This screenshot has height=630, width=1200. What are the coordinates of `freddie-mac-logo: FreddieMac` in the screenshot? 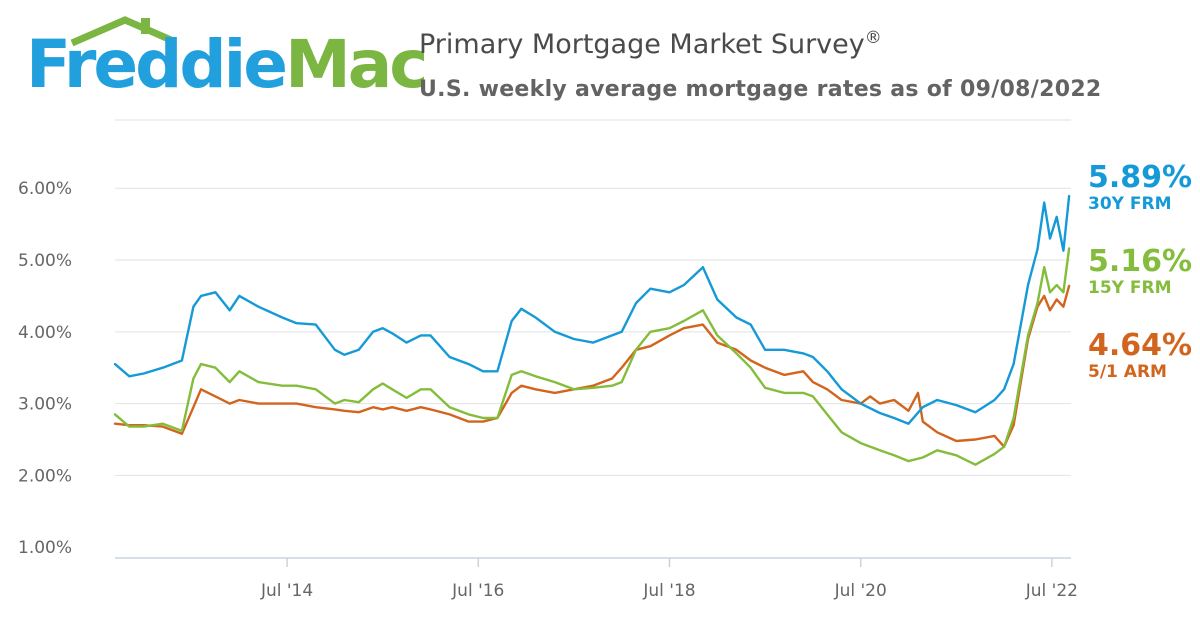 It's located at (227, 61).